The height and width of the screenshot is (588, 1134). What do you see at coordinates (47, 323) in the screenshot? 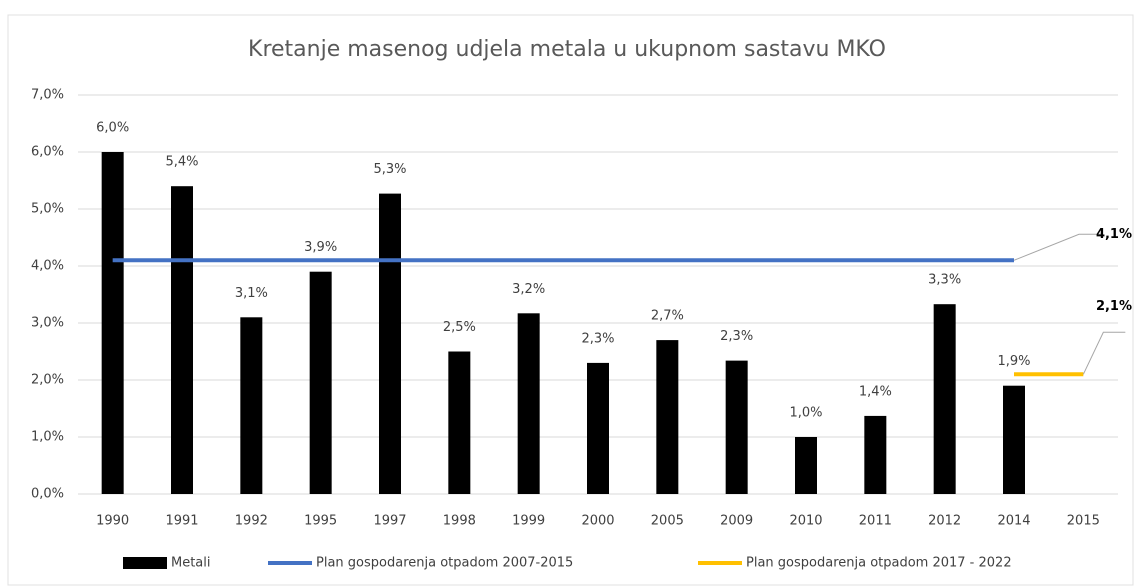
I see `y-tick-label: 3,0%` at bounding box center [47, 323].